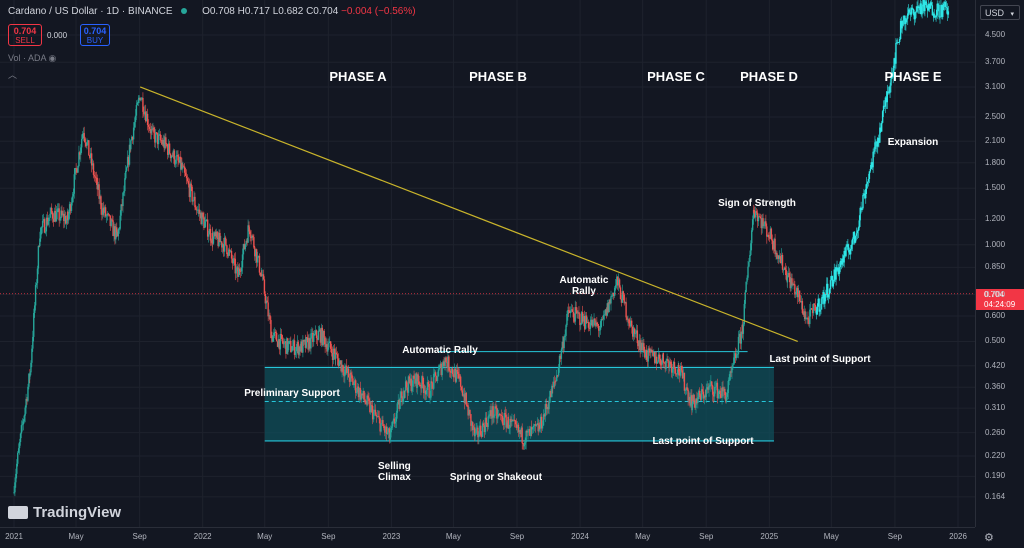 The height and width of the screenshot is (548, 1024). I want to click on eye-icon: ◉, so click(52, 58).